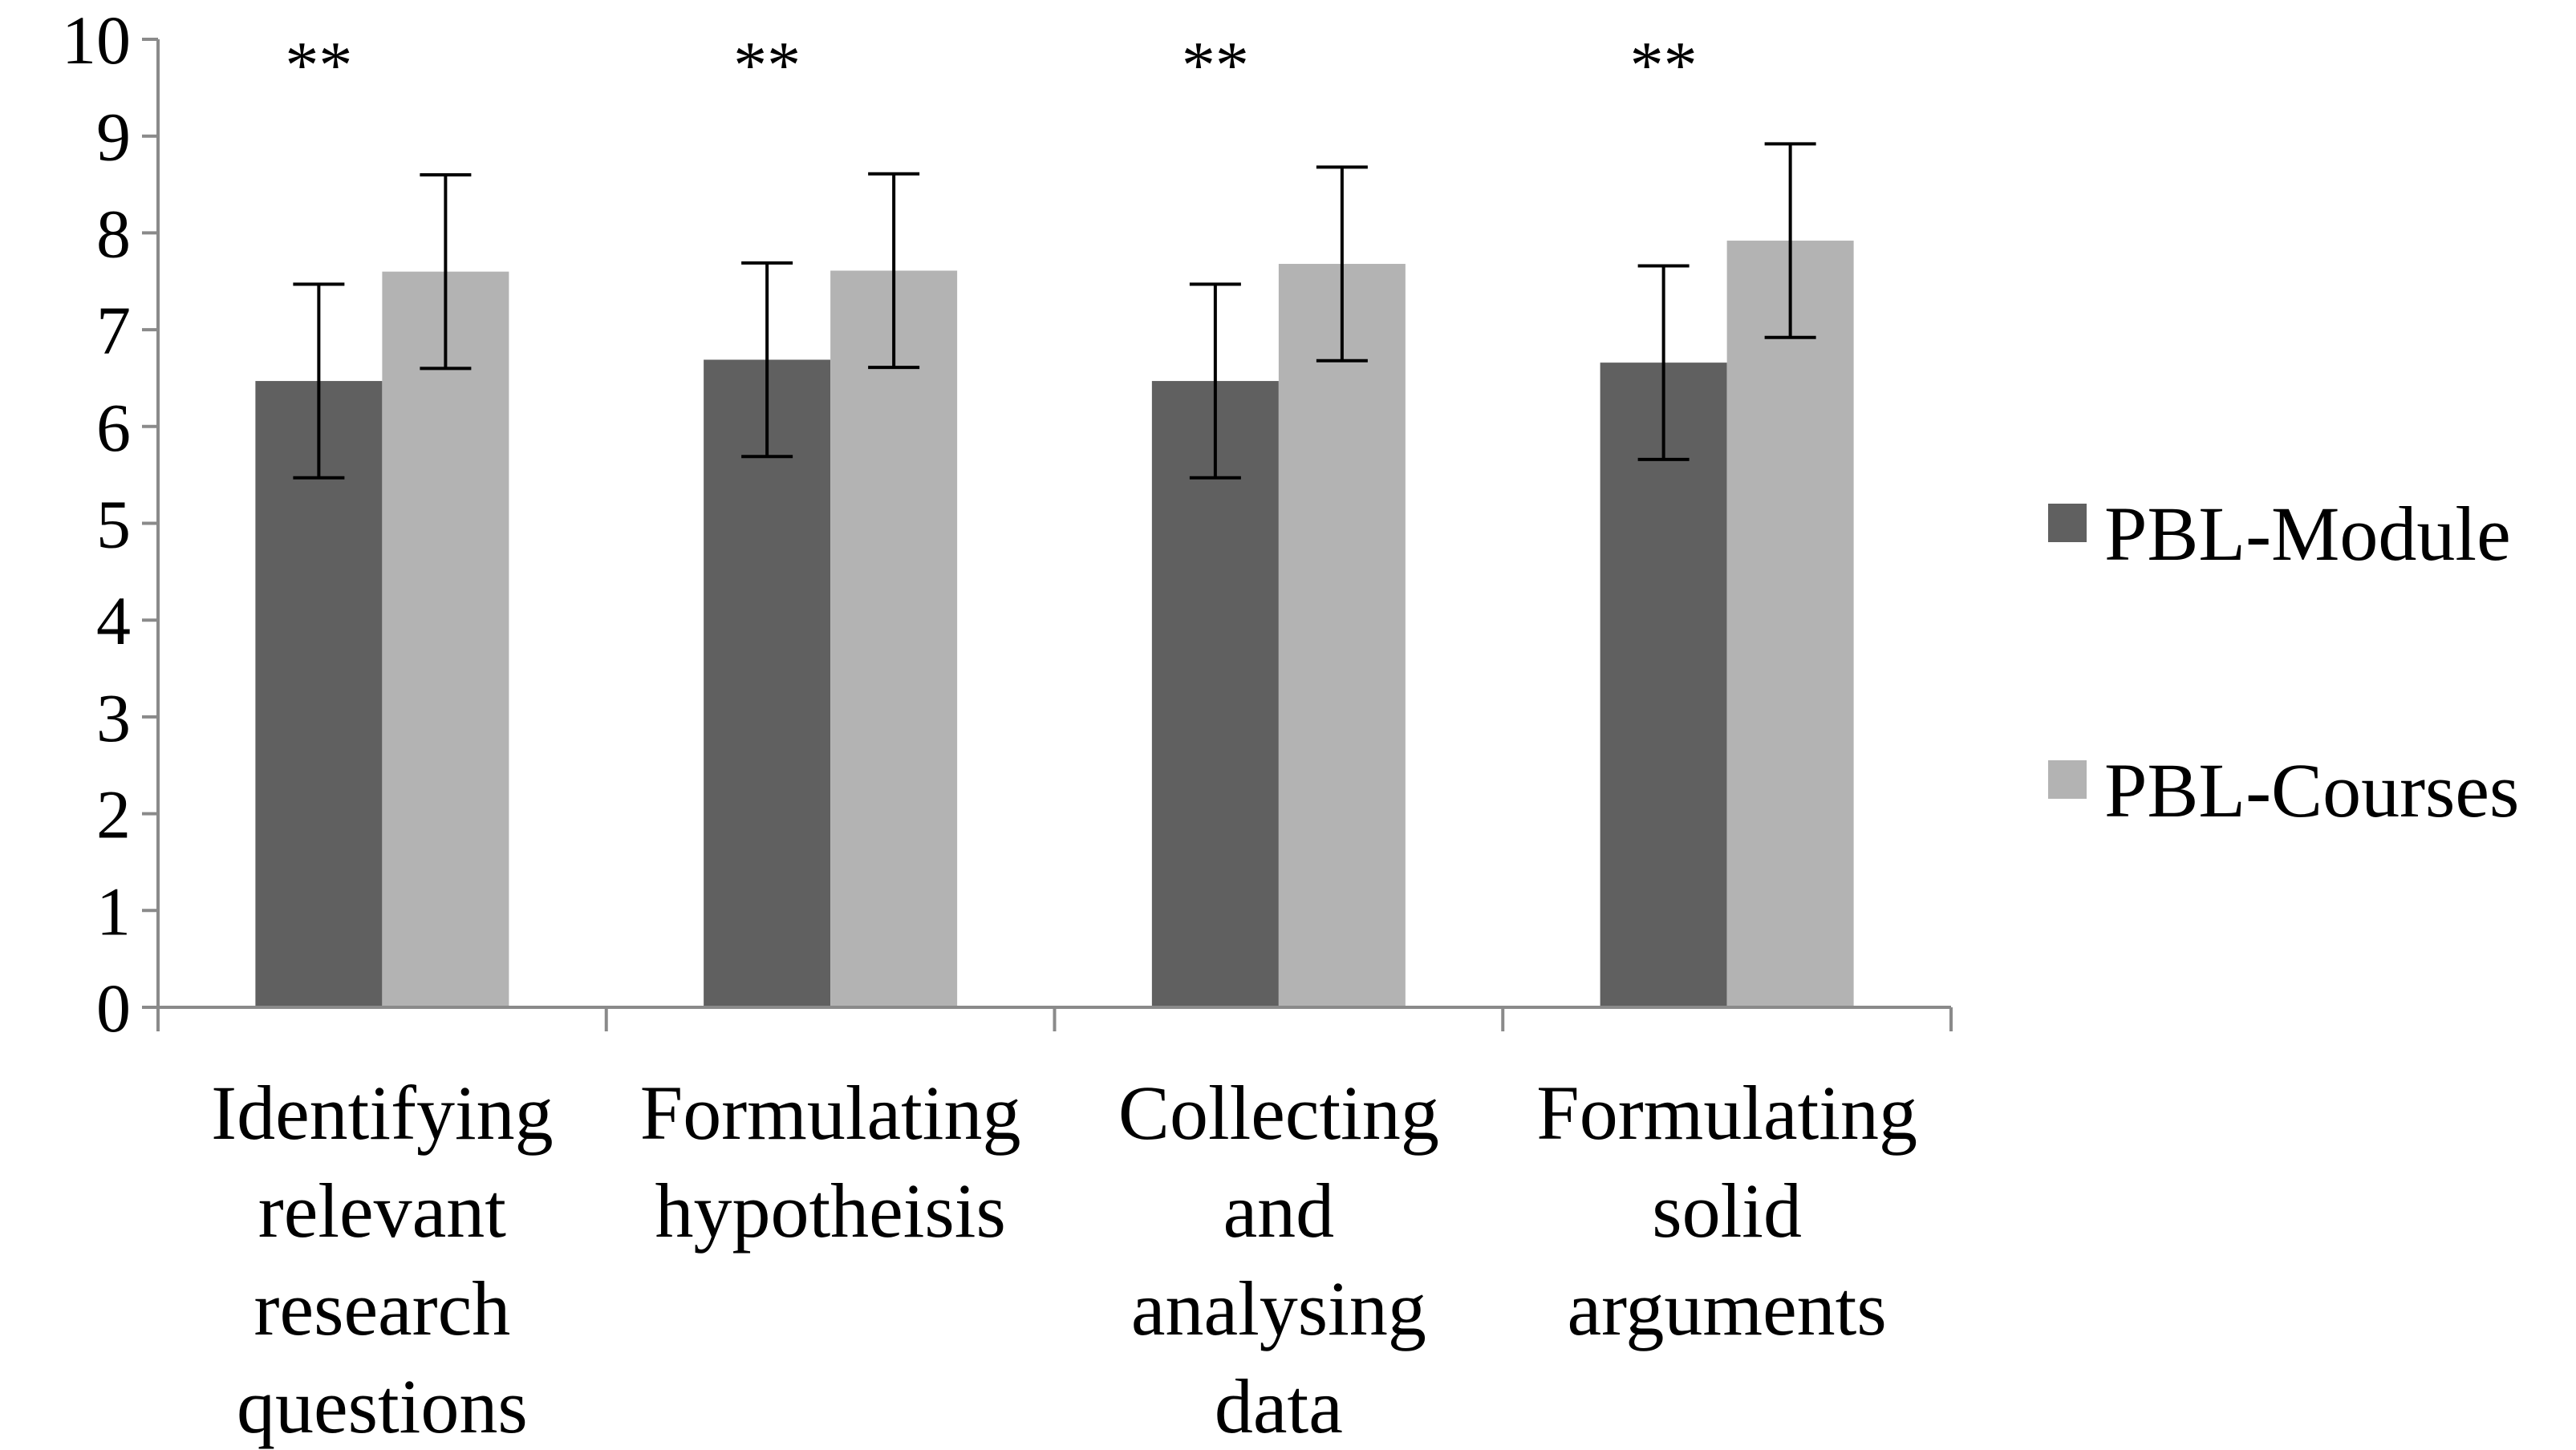  What do you see at coordinates (382, 1309) in the screenshot?
I see `x-tick-label-line: research` at bounding box center [382, 1309].